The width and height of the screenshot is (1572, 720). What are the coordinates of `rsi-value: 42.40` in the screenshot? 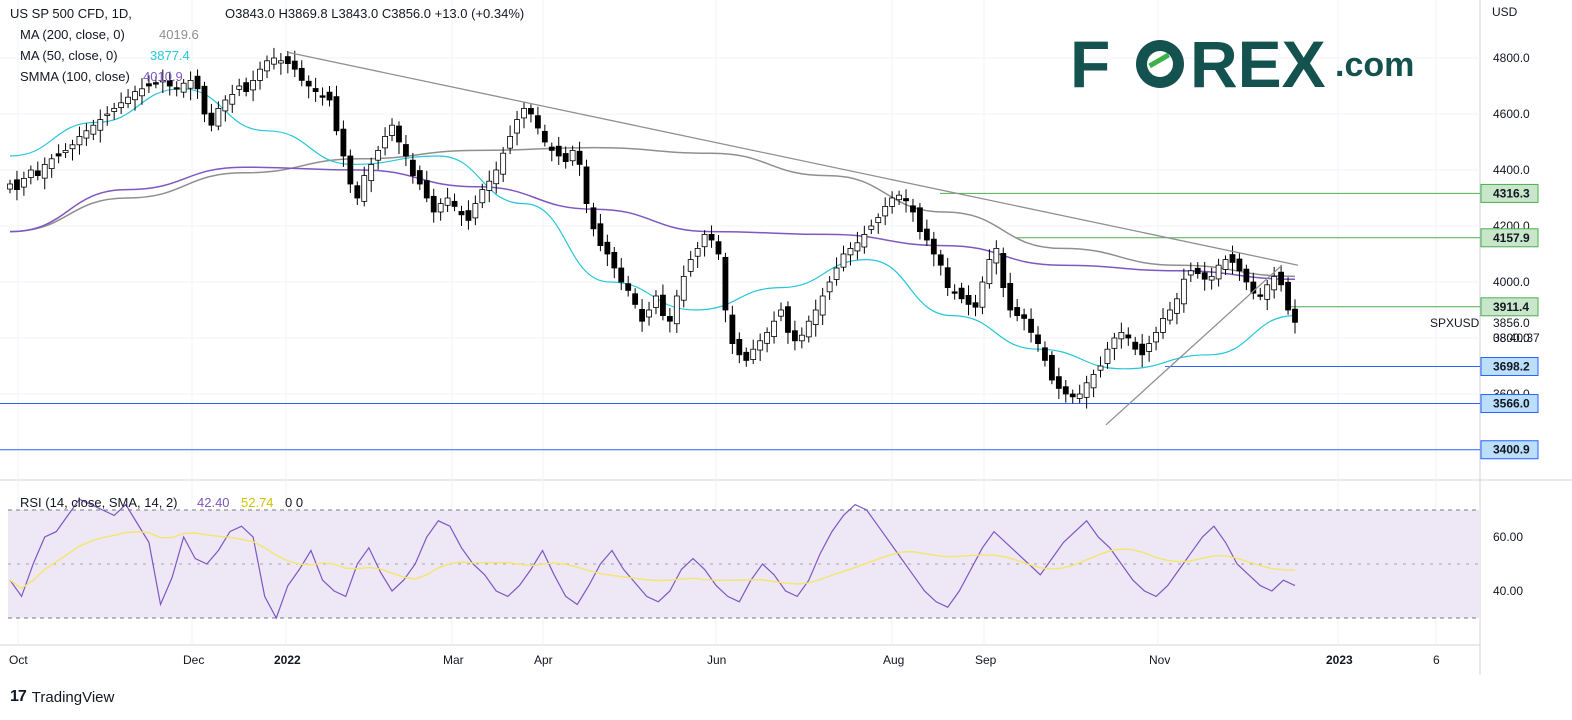 It's located at (213, 502).